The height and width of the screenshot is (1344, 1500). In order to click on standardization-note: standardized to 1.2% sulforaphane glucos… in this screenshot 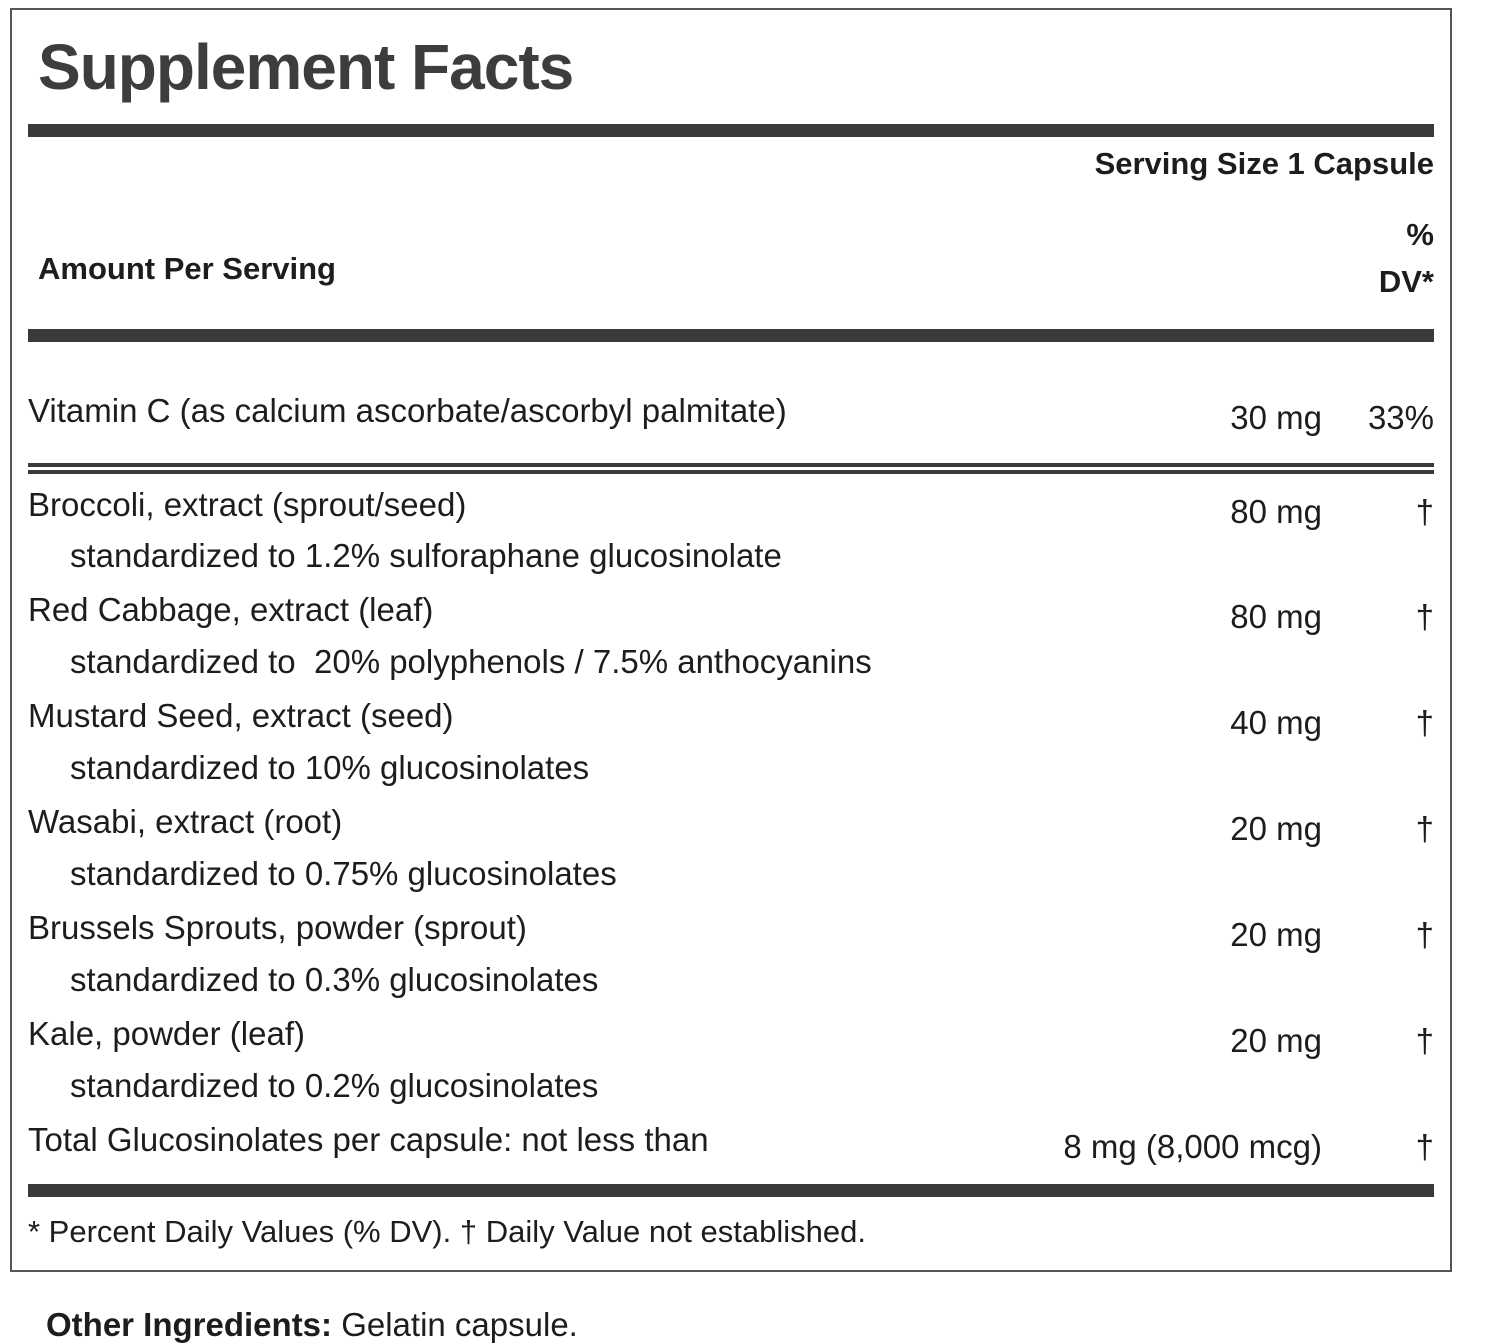, I will do `click(426, 556)`.